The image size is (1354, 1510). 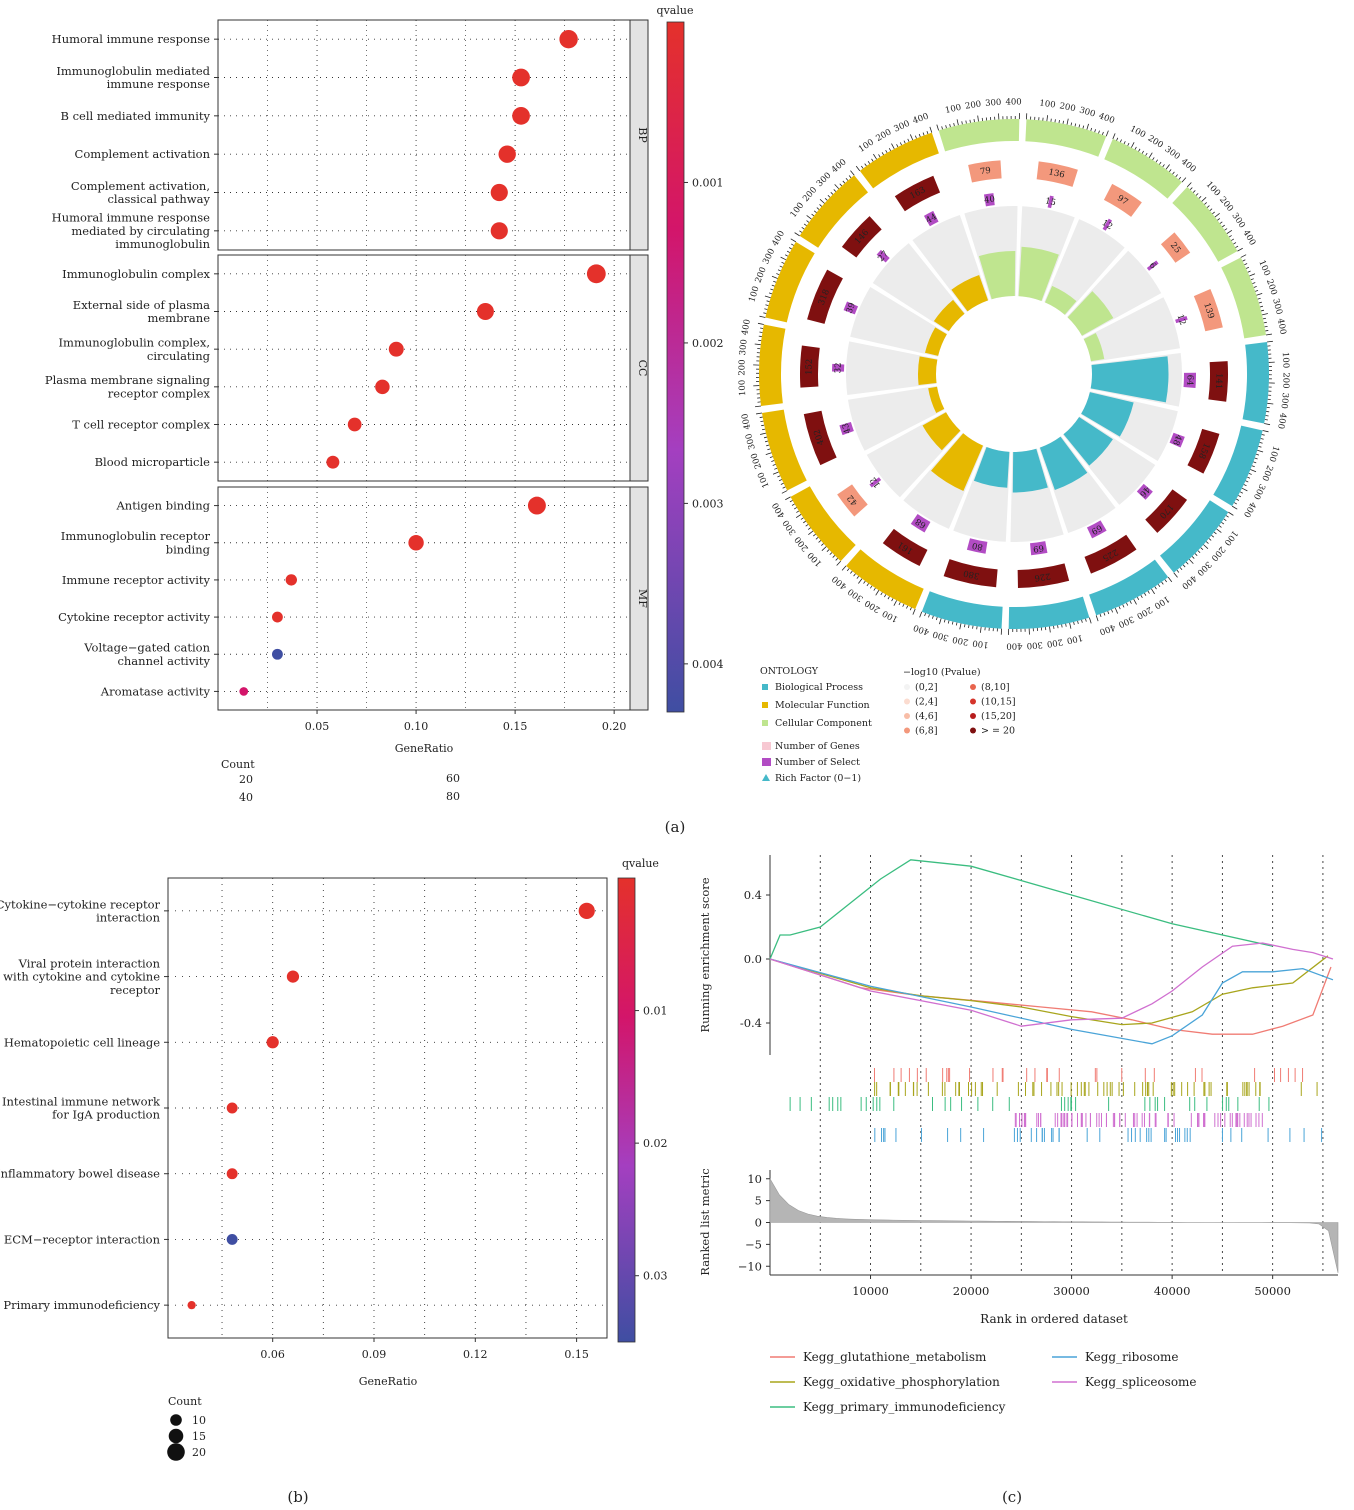 I want to click on ruler-label: 300, so click(x=1259, y=491).